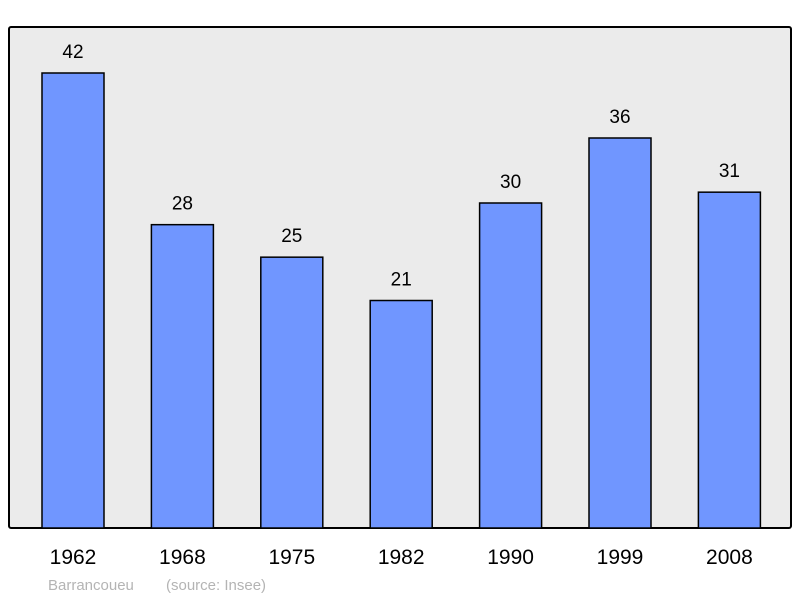 Image resolution: width=800 pixels, height=598 pixels. What do you see at coordinates (182, 204) in the screenshot?
I see `data-label-1968: 28` at bounding box center [182, 204].